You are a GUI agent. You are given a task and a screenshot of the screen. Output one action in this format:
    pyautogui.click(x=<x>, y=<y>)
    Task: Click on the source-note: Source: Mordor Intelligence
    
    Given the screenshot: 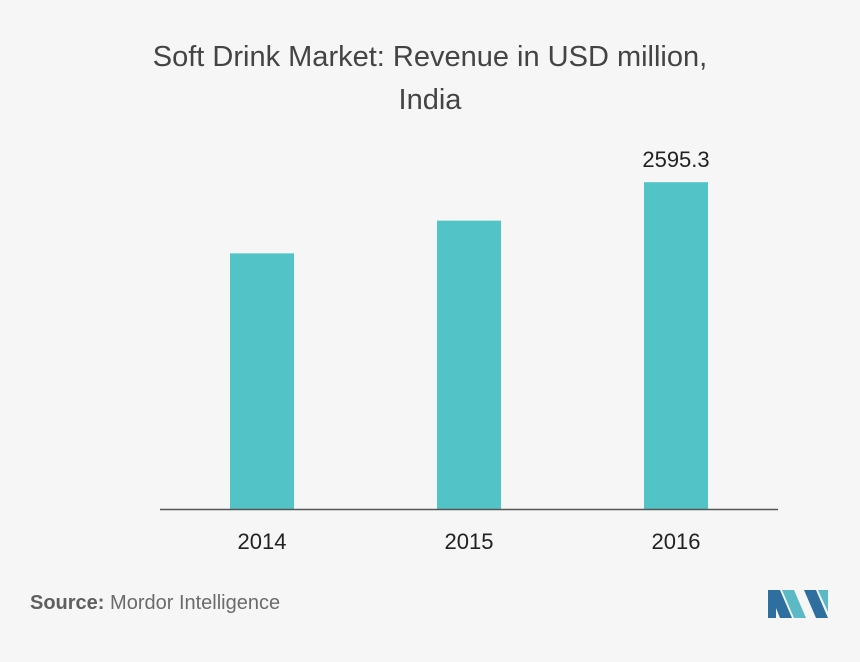 What is the action you would take?
    pyautogui.click(x=155, y=603)
    